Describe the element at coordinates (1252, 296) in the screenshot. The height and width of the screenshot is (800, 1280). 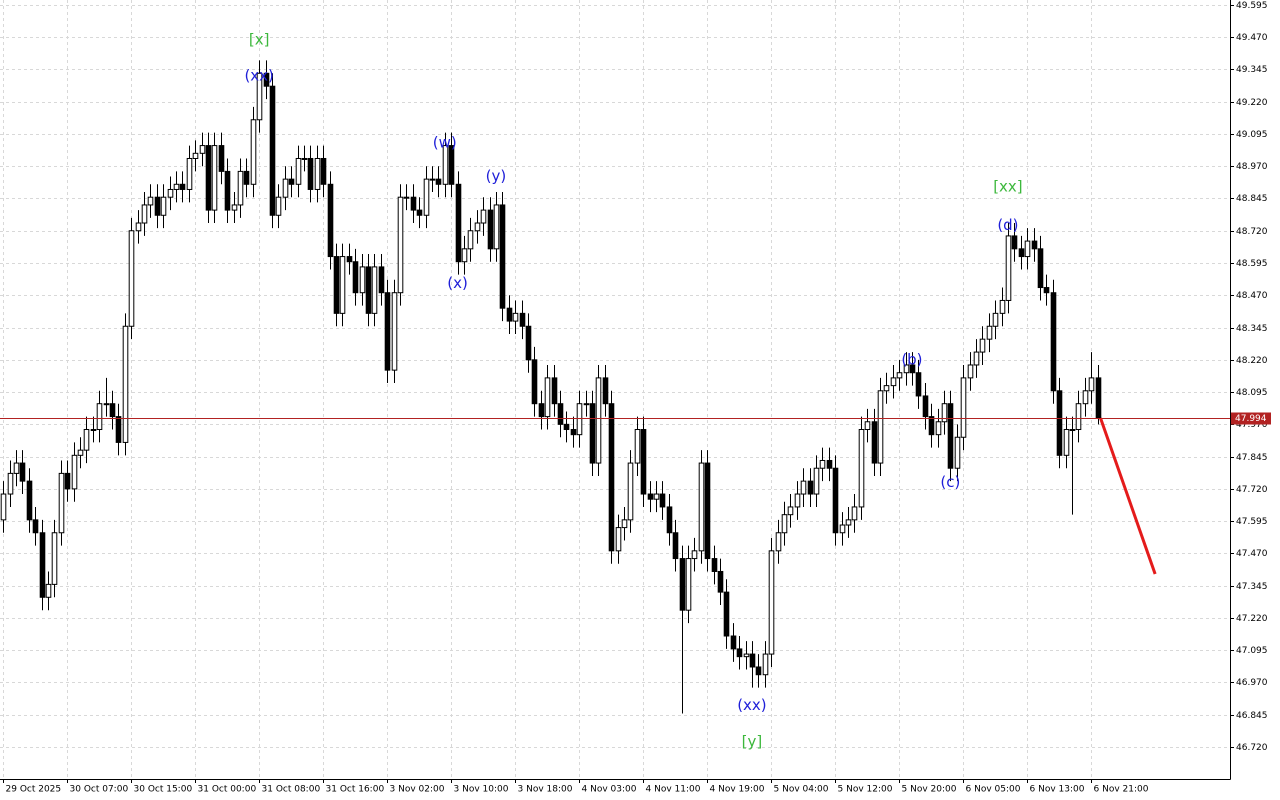
I see `y-tick-label: 48.470` at that location.